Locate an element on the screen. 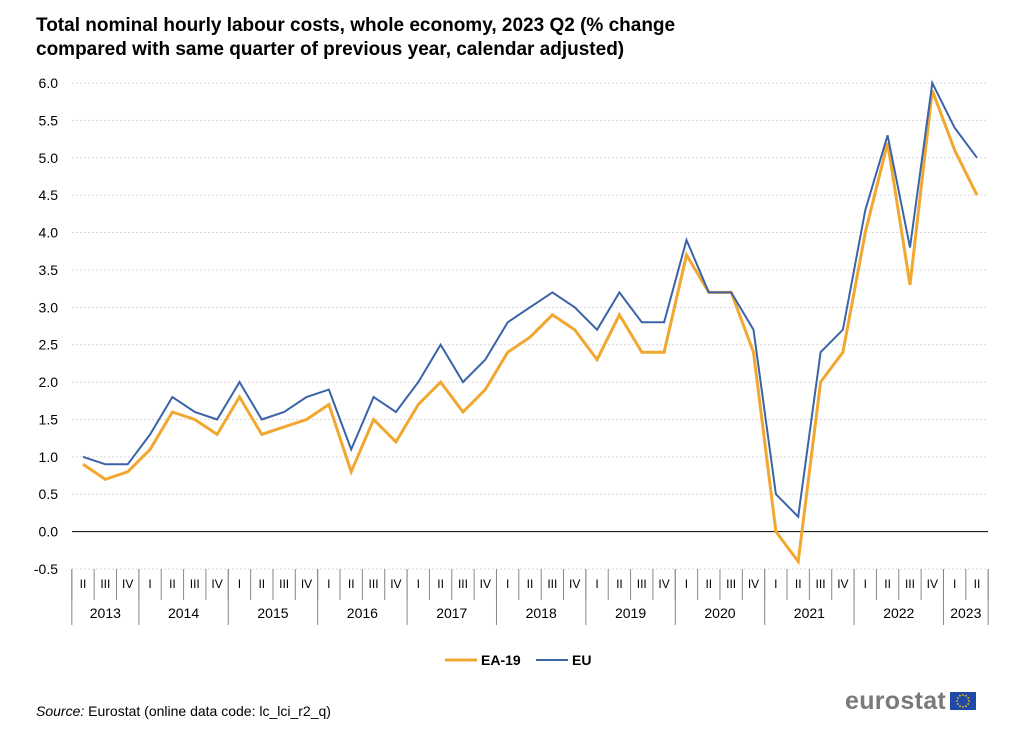  eurostat-logo: eurostat is located at coordinates (911, 700).